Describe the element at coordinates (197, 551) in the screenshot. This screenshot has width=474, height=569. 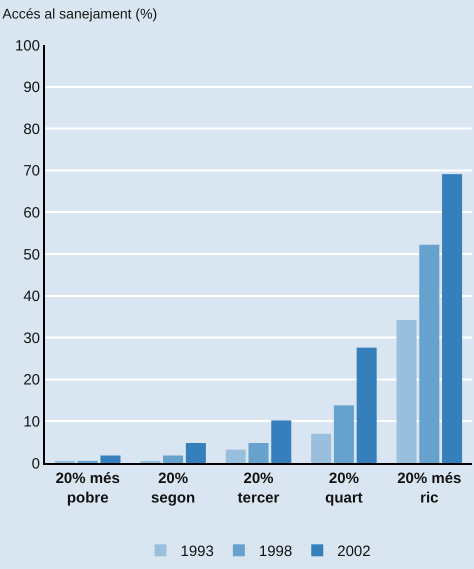
I see `legend-label: 1993` at that location.